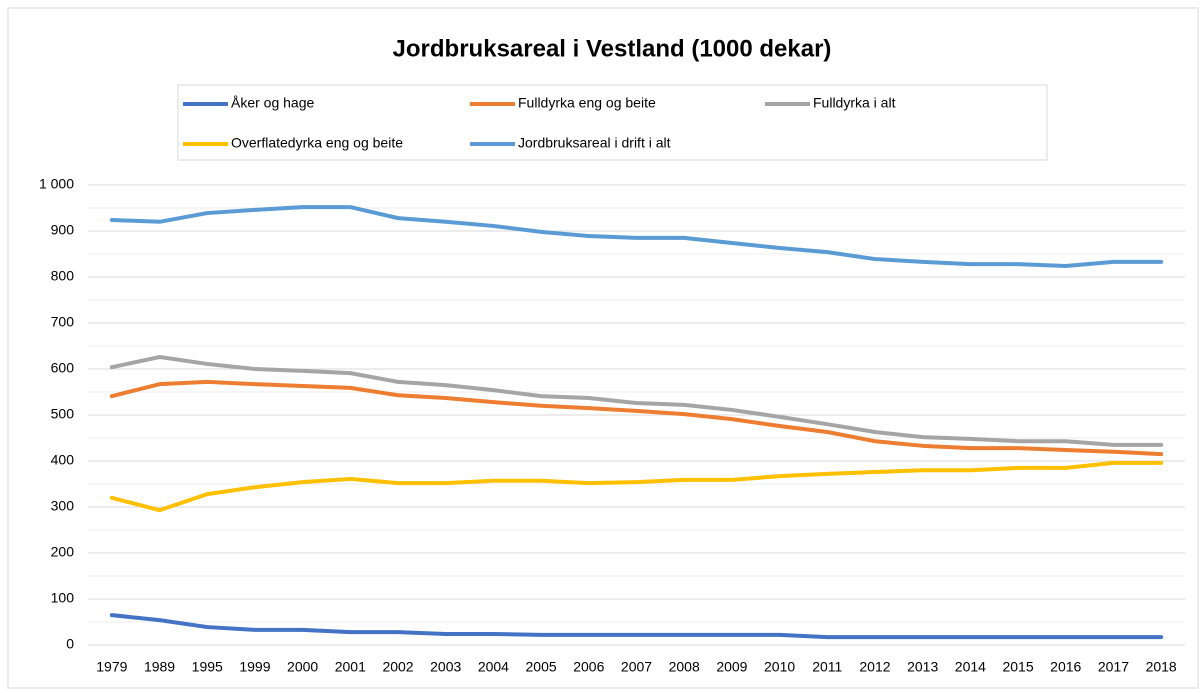  I want to click on y-tick-label: 700, so click(63, 322).